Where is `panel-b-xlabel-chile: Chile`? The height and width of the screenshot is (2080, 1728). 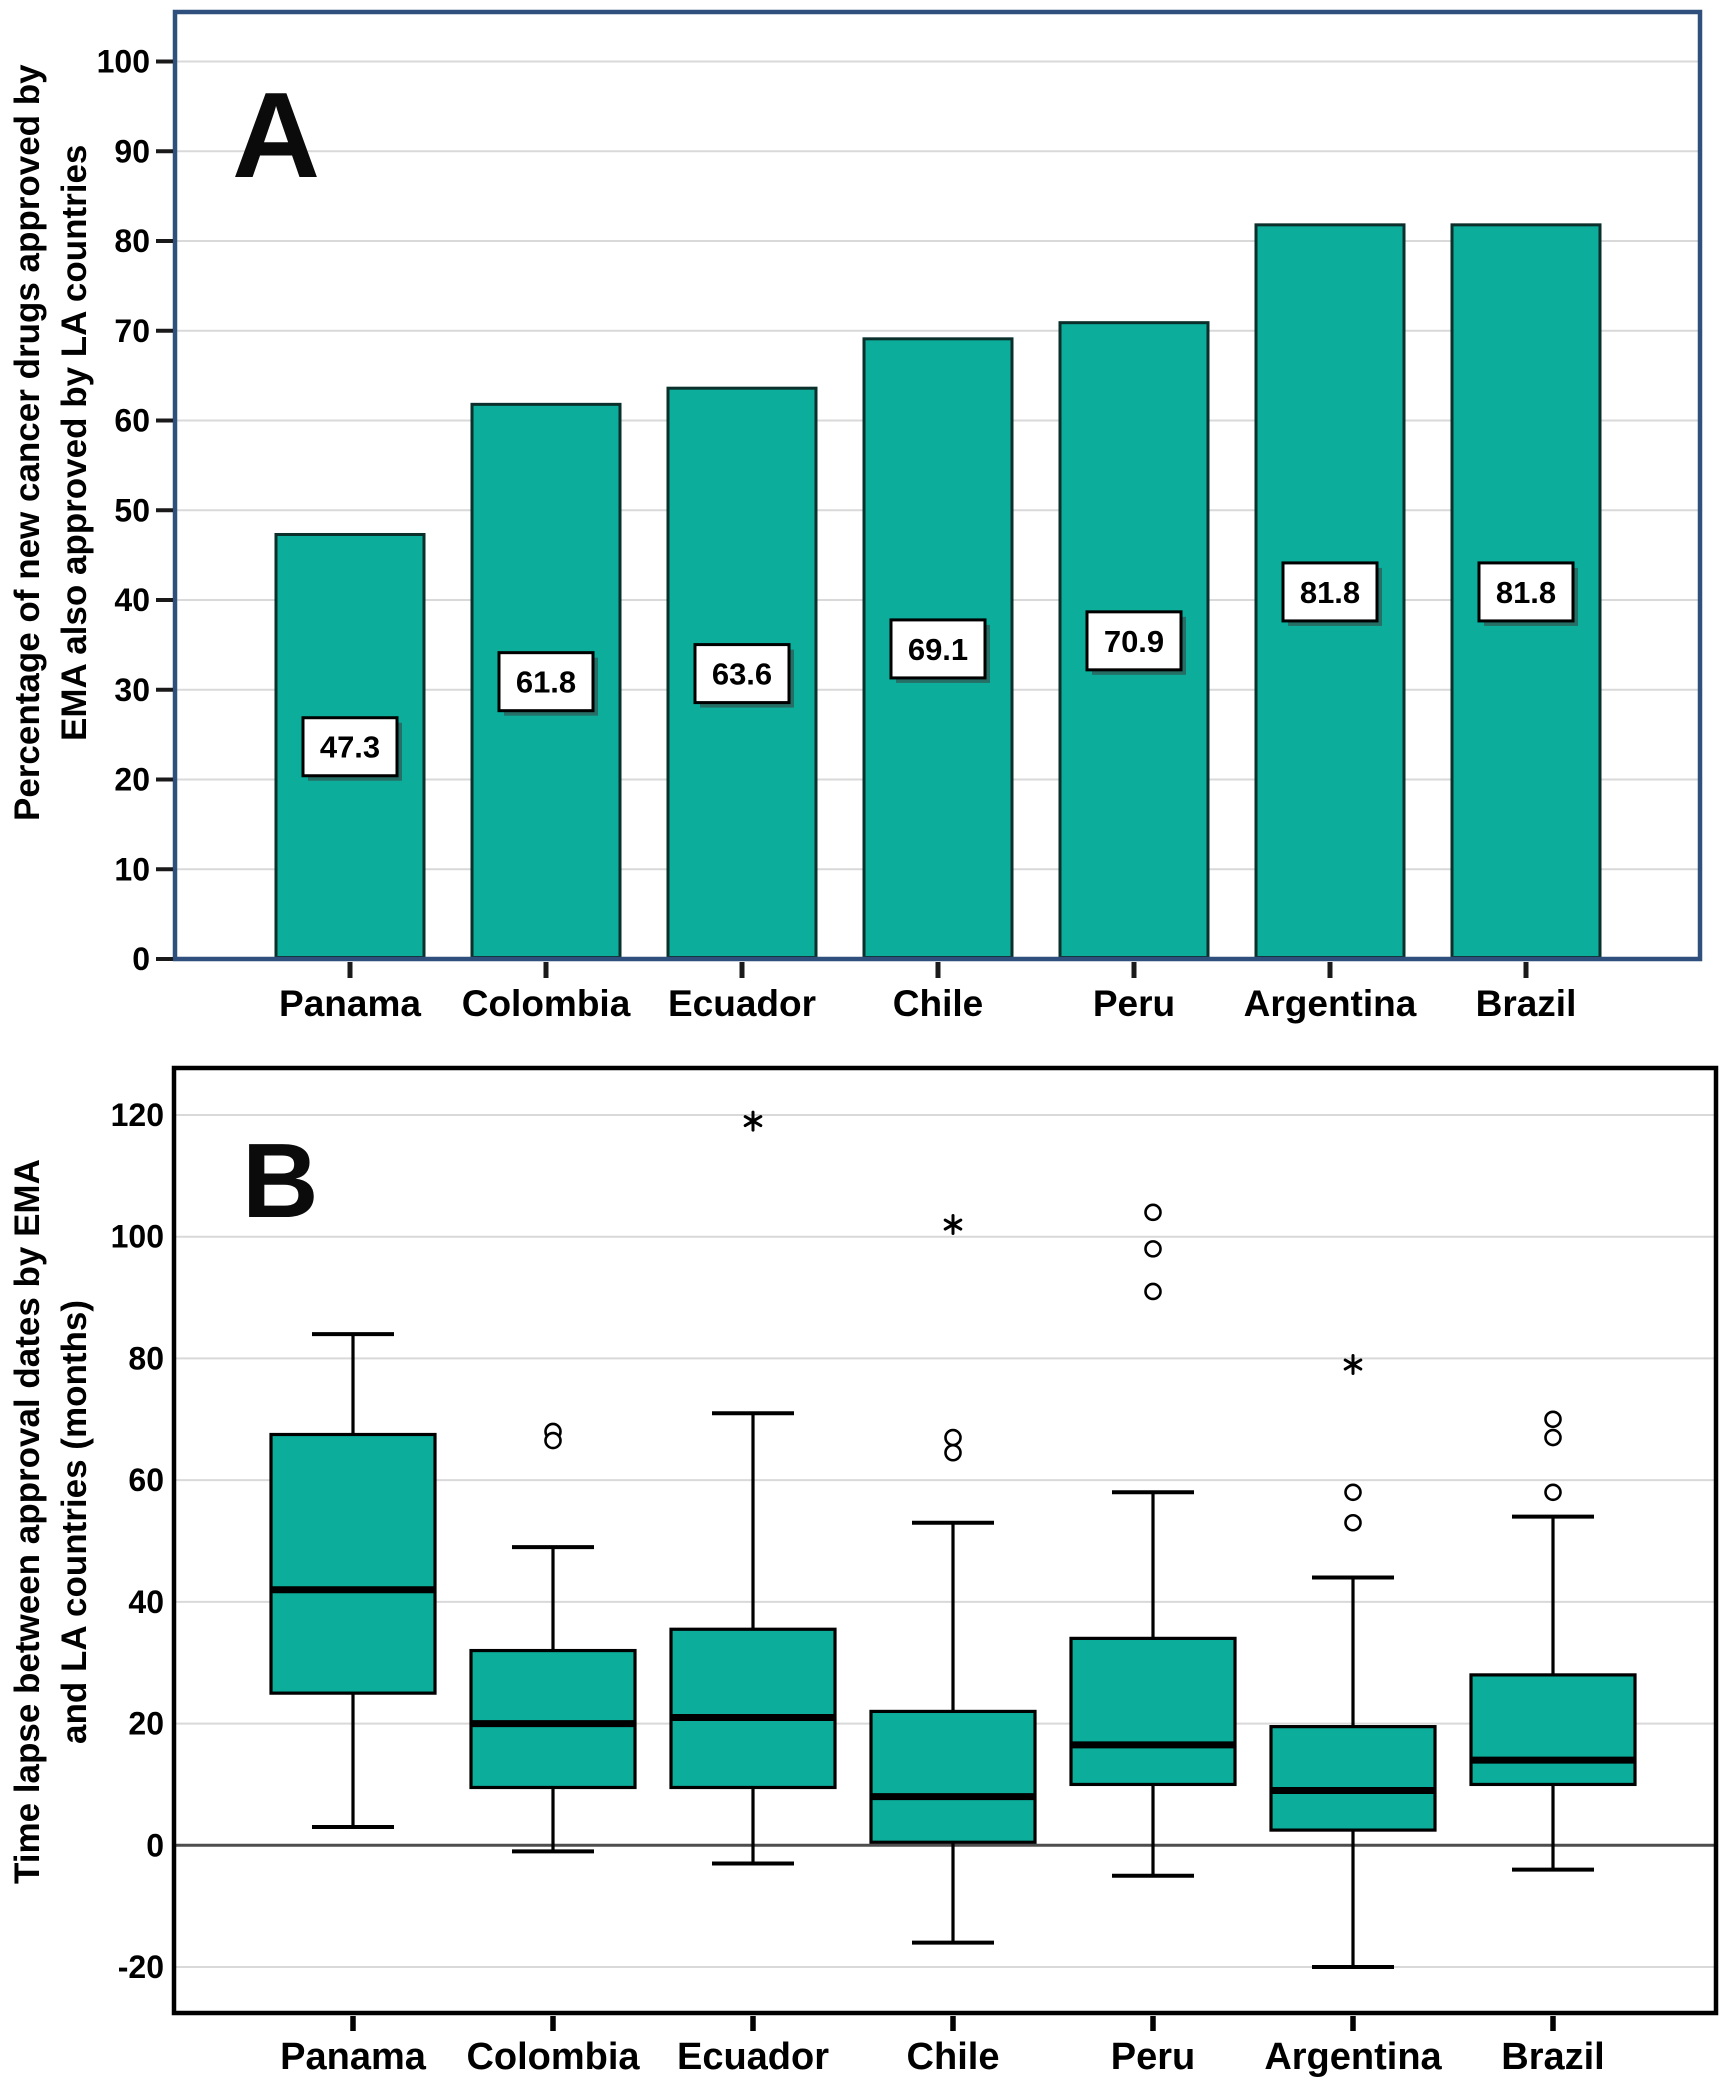 panel-b-xlabel-chile: Chile is located at coordinates (953, 2057).